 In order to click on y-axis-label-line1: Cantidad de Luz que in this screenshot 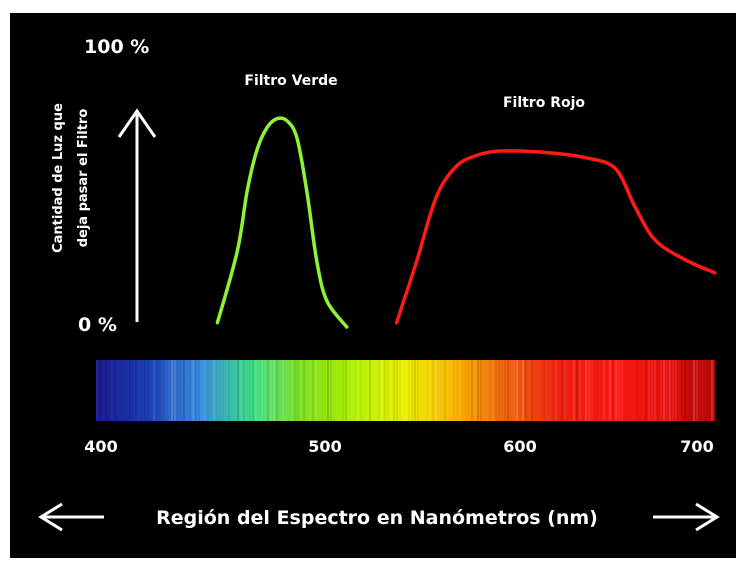, I will do `click(58, 178)`.